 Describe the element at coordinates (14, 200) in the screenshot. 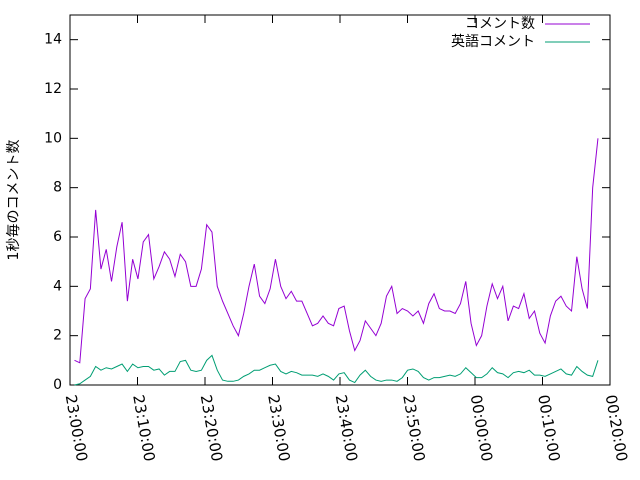

I see `y-axis-label: 1秒毎のコメント数` at that location.